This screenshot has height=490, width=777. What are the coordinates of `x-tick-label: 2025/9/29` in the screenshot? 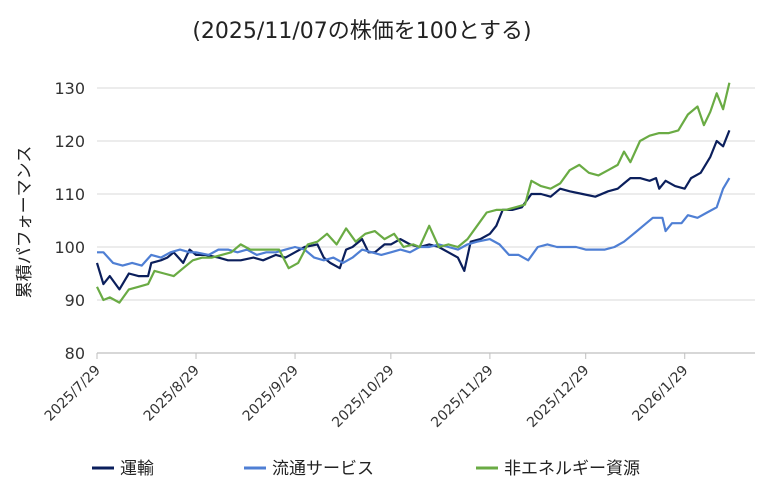 It's located at (271, 394).